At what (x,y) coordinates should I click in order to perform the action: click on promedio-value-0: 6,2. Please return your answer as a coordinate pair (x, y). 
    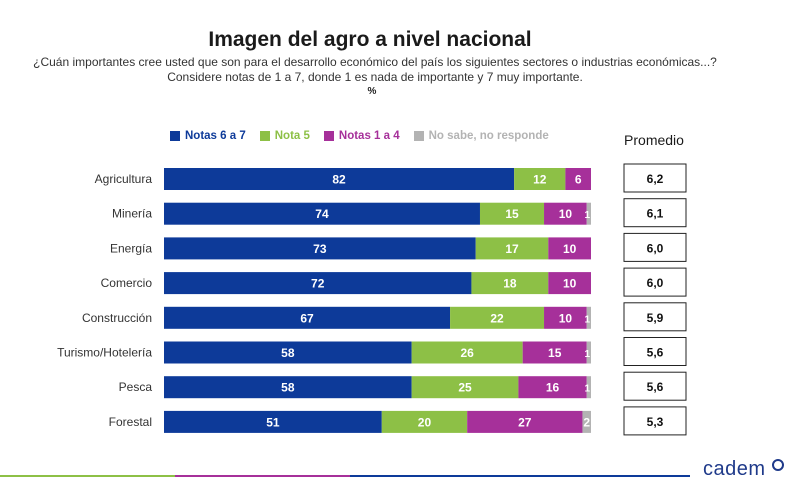
    Looking at the image, I should click on (655, 179).